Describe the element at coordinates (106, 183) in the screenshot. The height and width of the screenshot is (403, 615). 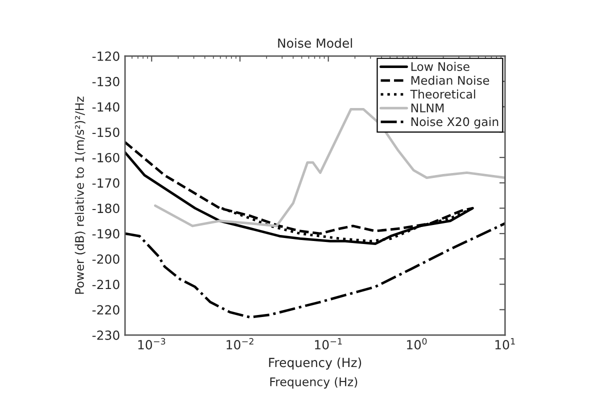
I see `y-tick-label: -170` at that location.